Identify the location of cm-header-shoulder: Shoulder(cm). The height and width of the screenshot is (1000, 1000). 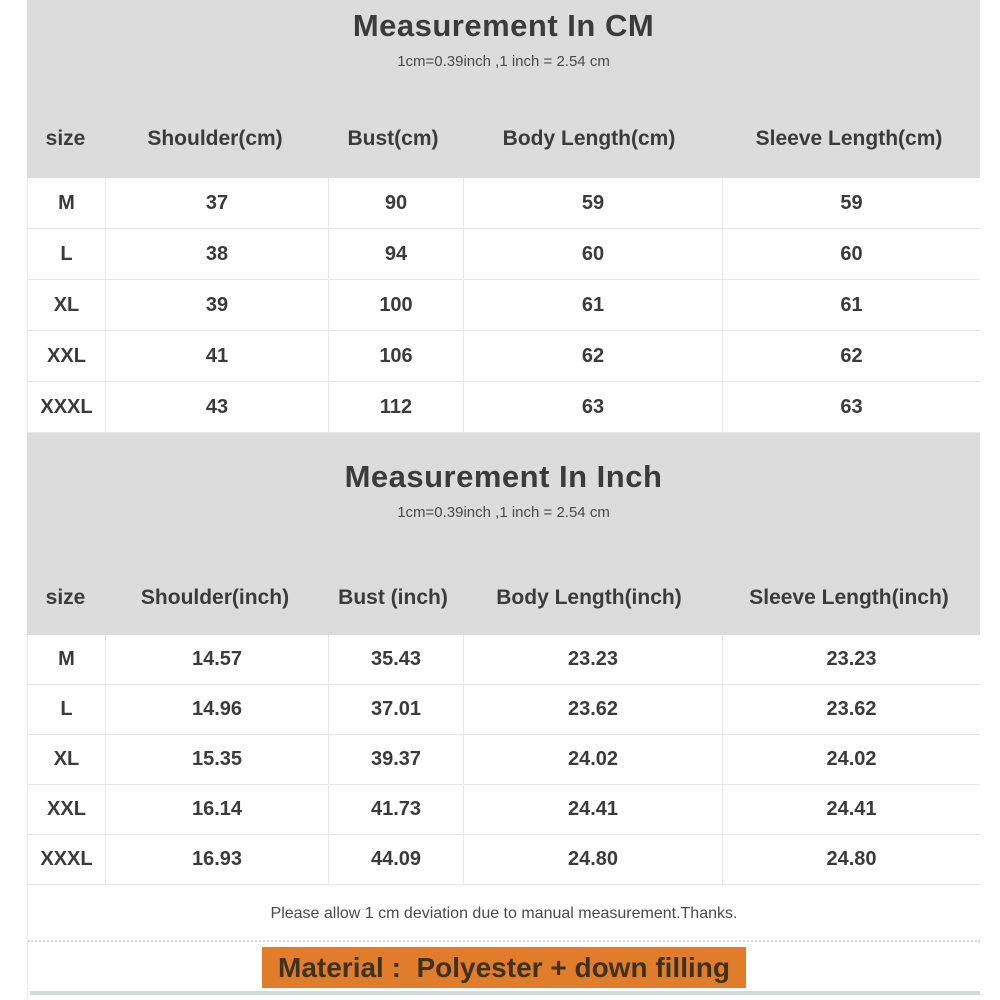
(215, 138).